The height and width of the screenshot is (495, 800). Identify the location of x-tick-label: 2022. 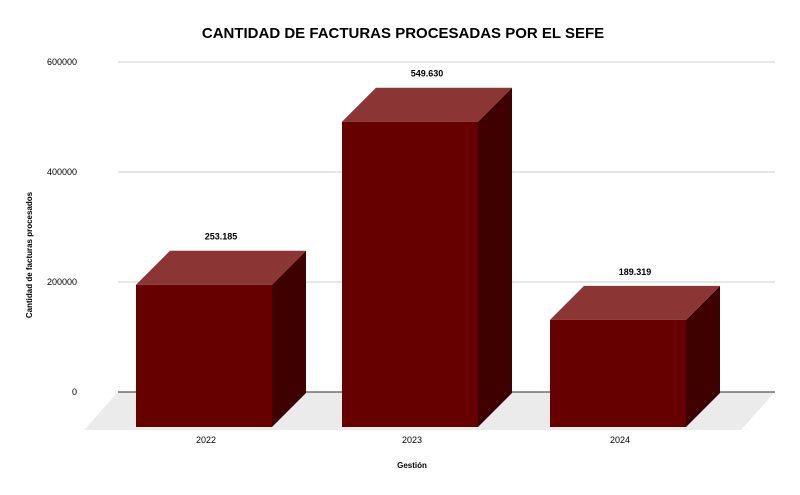
(206, 440).